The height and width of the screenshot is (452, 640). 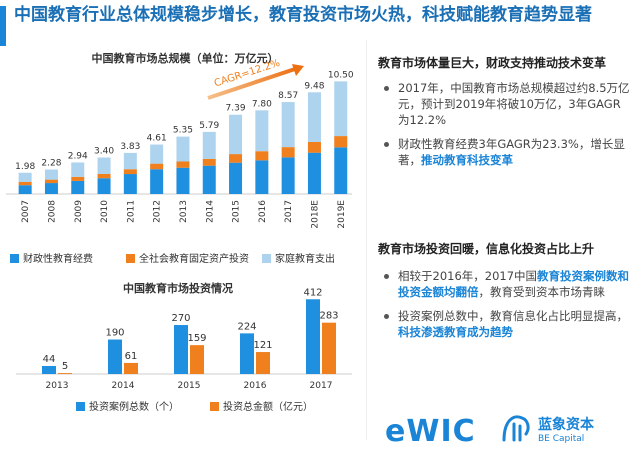 I want to click on bullet-2: 财政性教育经费3年GAGR为23.3%，增长显著，推动教育科技变革, so click(x=506, y=152).